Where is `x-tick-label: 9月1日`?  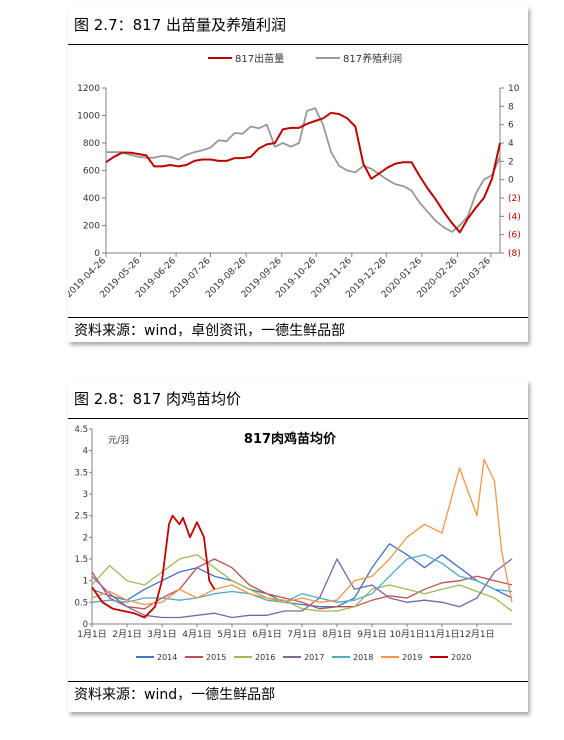
x-tick-label: 9月1日 is located at coordinates (371, 634).